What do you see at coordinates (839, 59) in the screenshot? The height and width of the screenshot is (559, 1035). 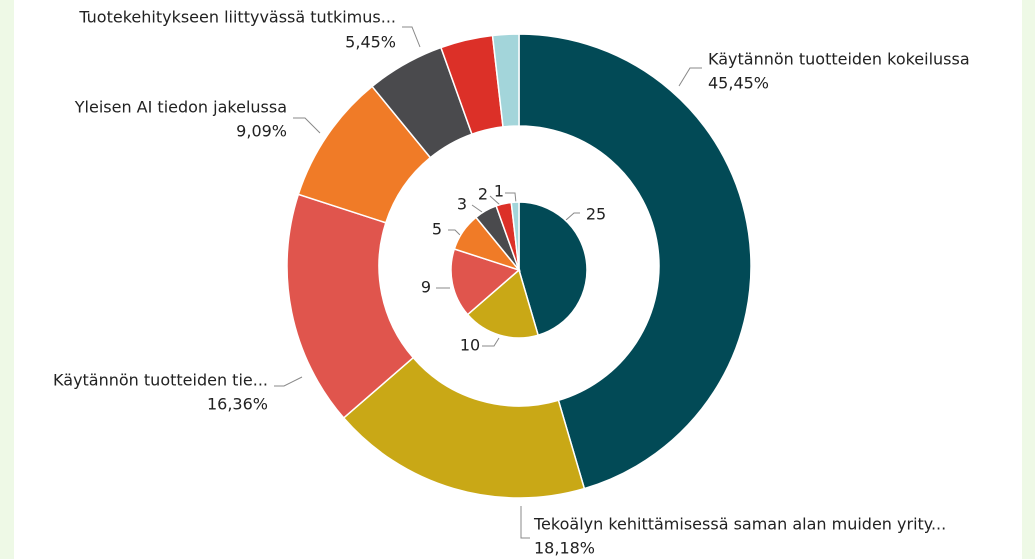 I see `category-label: Käytännön tuotteiden kokeilussa` at bounding box center [839, 59].